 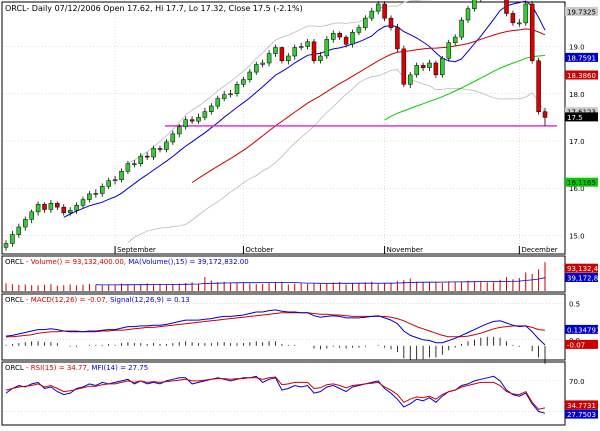 What do you see at coordinates (14, 262) in the screenshot?
I see `volume-title-symbol: ORCL` at bounding box center [14, 262].